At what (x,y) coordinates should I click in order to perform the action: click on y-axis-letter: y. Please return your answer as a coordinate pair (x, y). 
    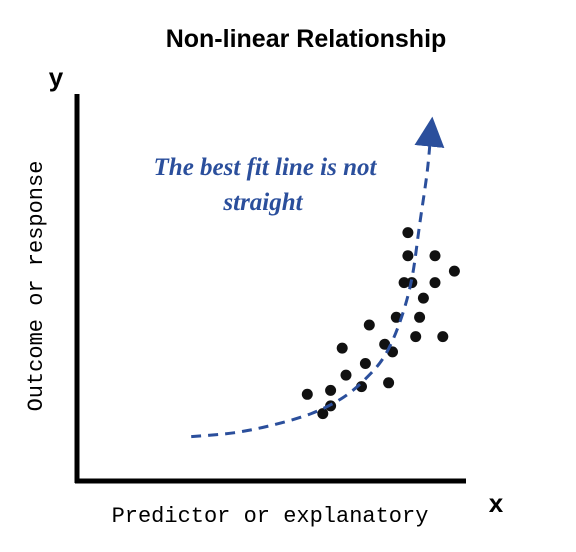
    Looking at the image, I should click on (56, 77).